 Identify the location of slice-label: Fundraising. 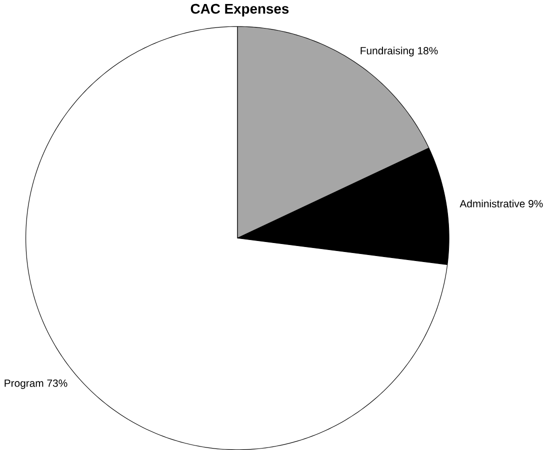
(387, 51).